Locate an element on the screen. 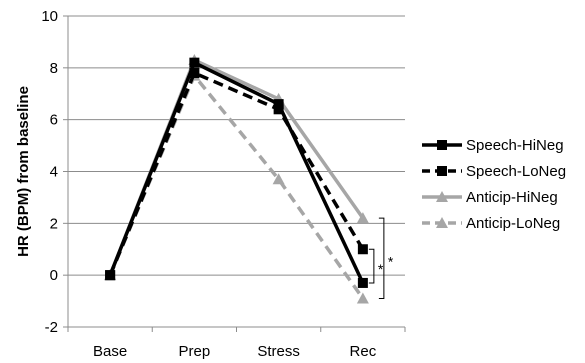  legend-item: Anticip-HiNeg is located at coordinates (490, 197).